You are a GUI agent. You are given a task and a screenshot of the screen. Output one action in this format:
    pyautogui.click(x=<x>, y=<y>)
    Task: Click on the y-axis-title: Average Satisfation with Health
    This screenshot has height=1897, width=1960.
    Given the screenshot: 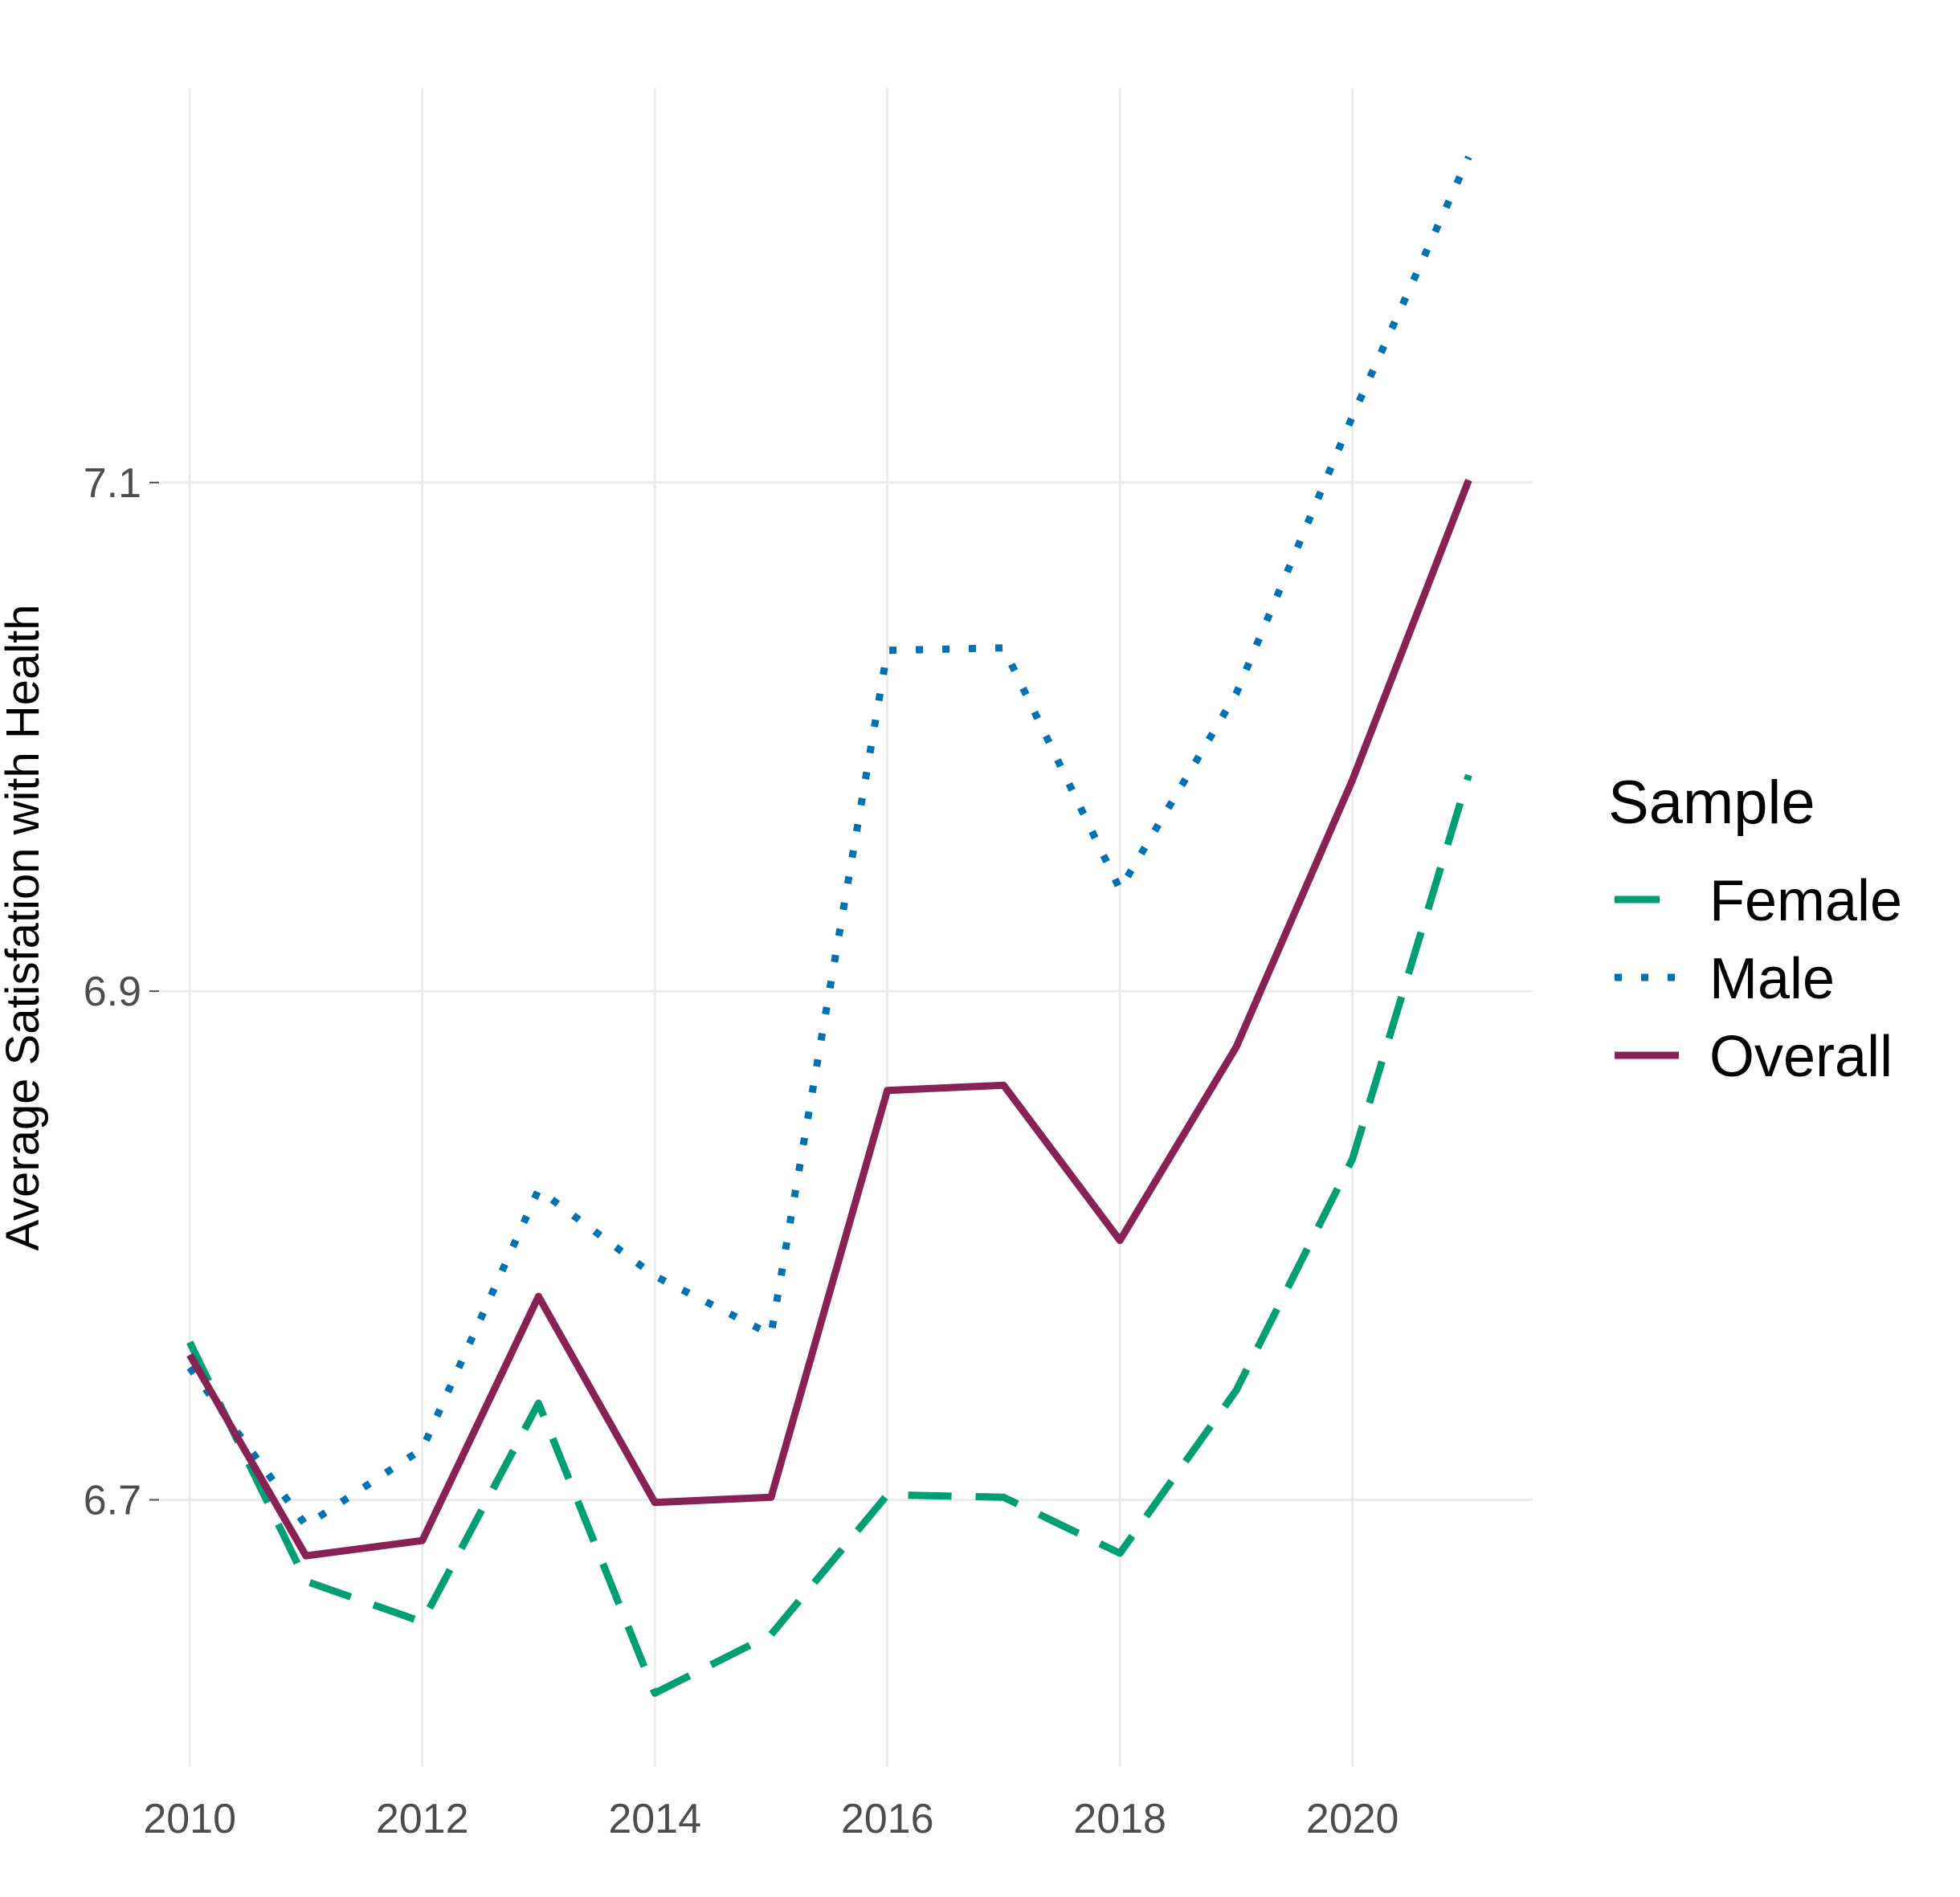 What is the action you would take?
    pyautogui.click(x=24, y=928)
    